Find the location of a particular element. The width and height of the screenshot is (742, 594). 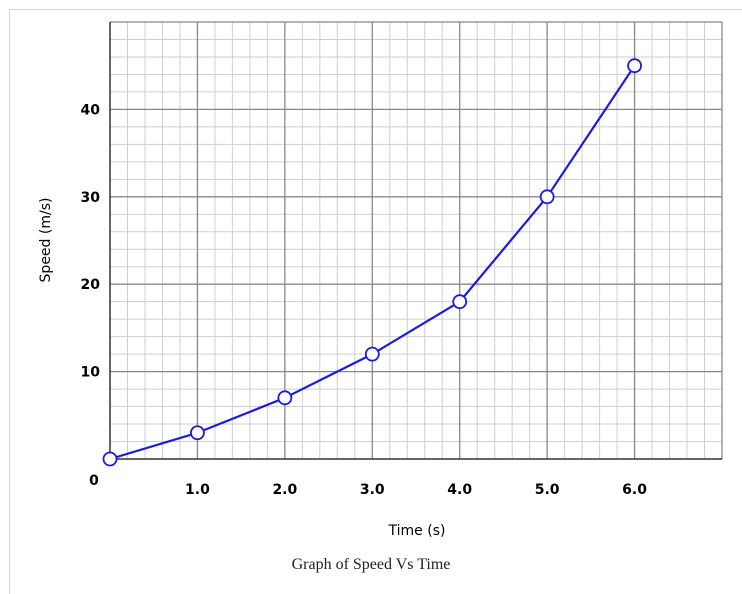

x-tick-label: 4.0 is located at coordinates (459, 490).